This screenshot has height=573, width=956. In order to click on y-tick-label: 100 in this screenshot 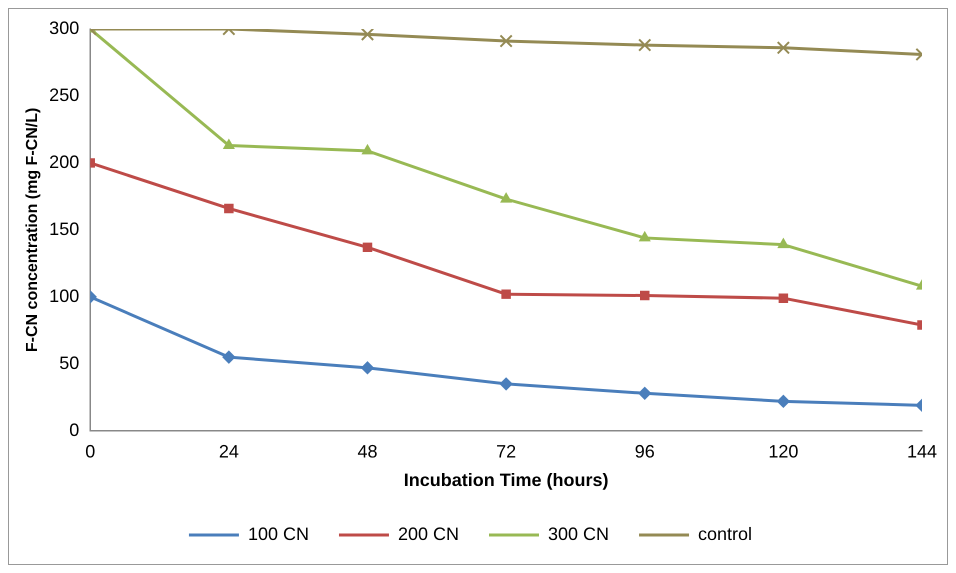, I will do `click(64, 296)`.